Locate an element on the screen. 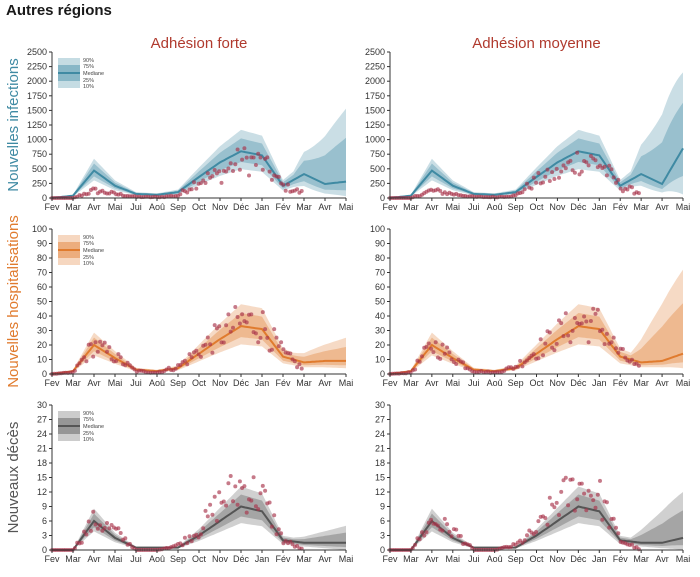 This screenshot has width=700, height=577. y-tick-label: 250 is located at coordinates (39, 183).